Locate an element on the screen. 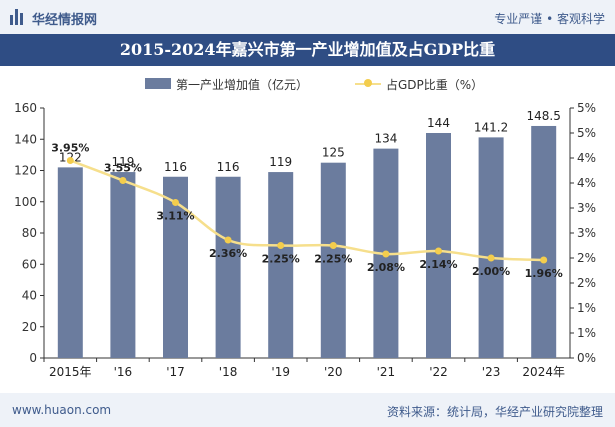 This screenshot has width=615, height=427. left-tick-label: 100 is located at coordinates (25, 202).